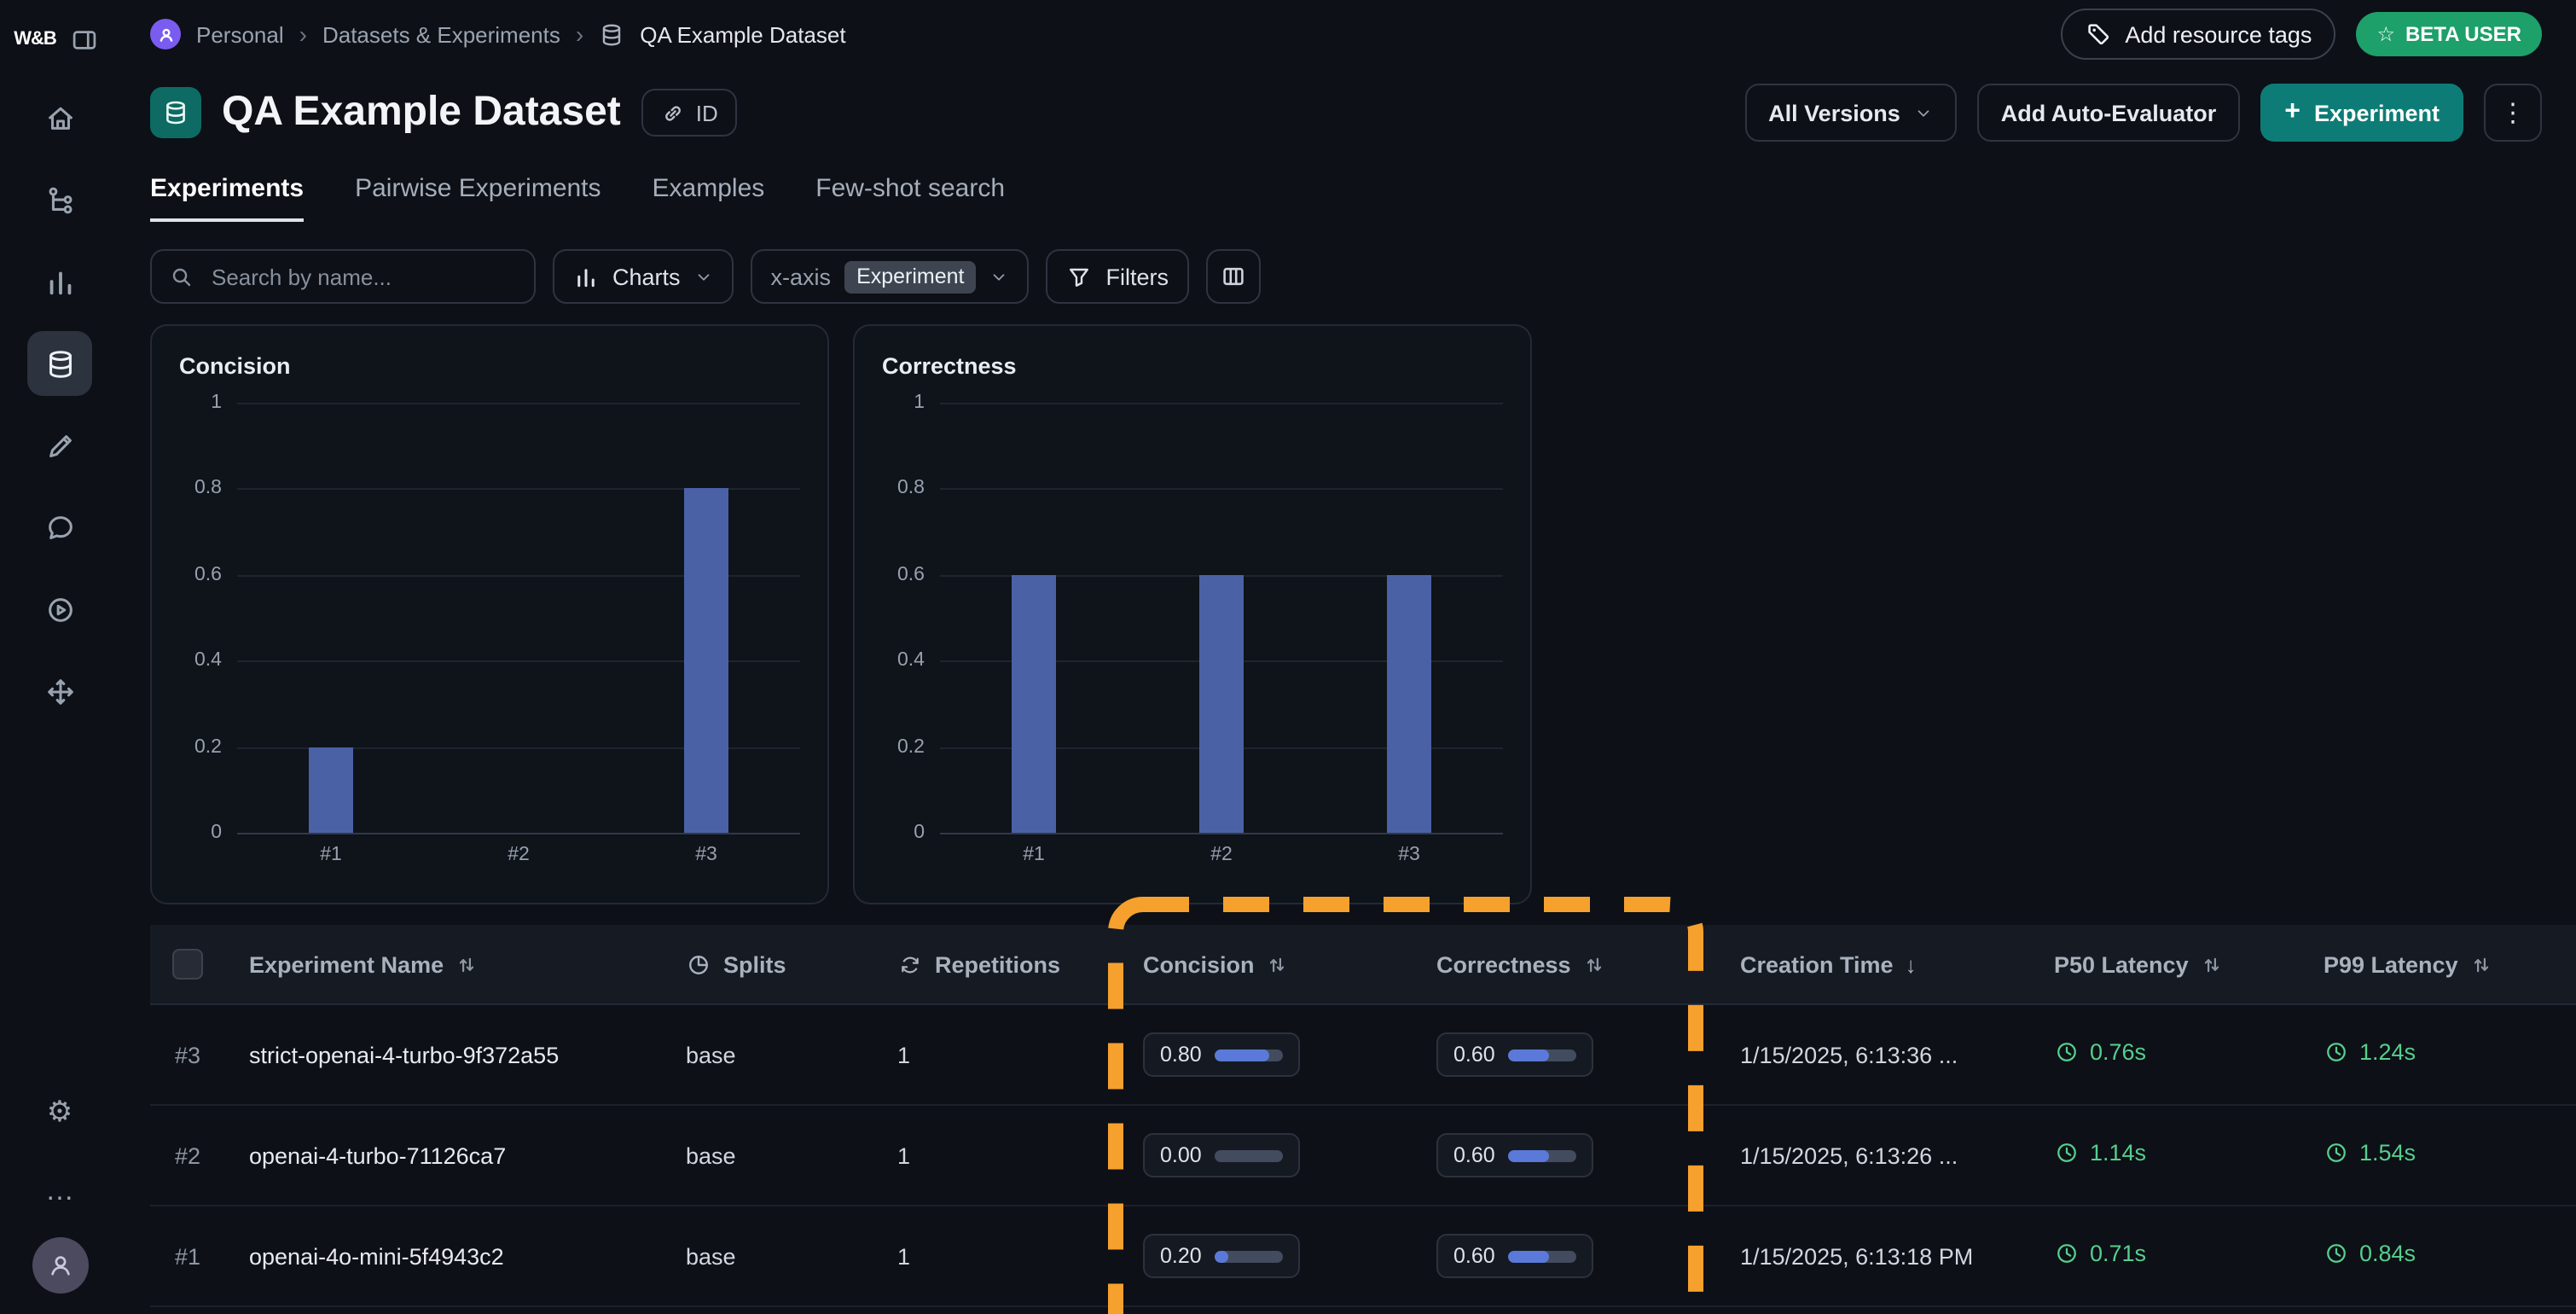 The image size is (2576, 1314). What do you see at coordinates (910, 188) in the screenshot?
I see `tab-few-shot-search: Few-shot search` at bounding box center [910, 188].